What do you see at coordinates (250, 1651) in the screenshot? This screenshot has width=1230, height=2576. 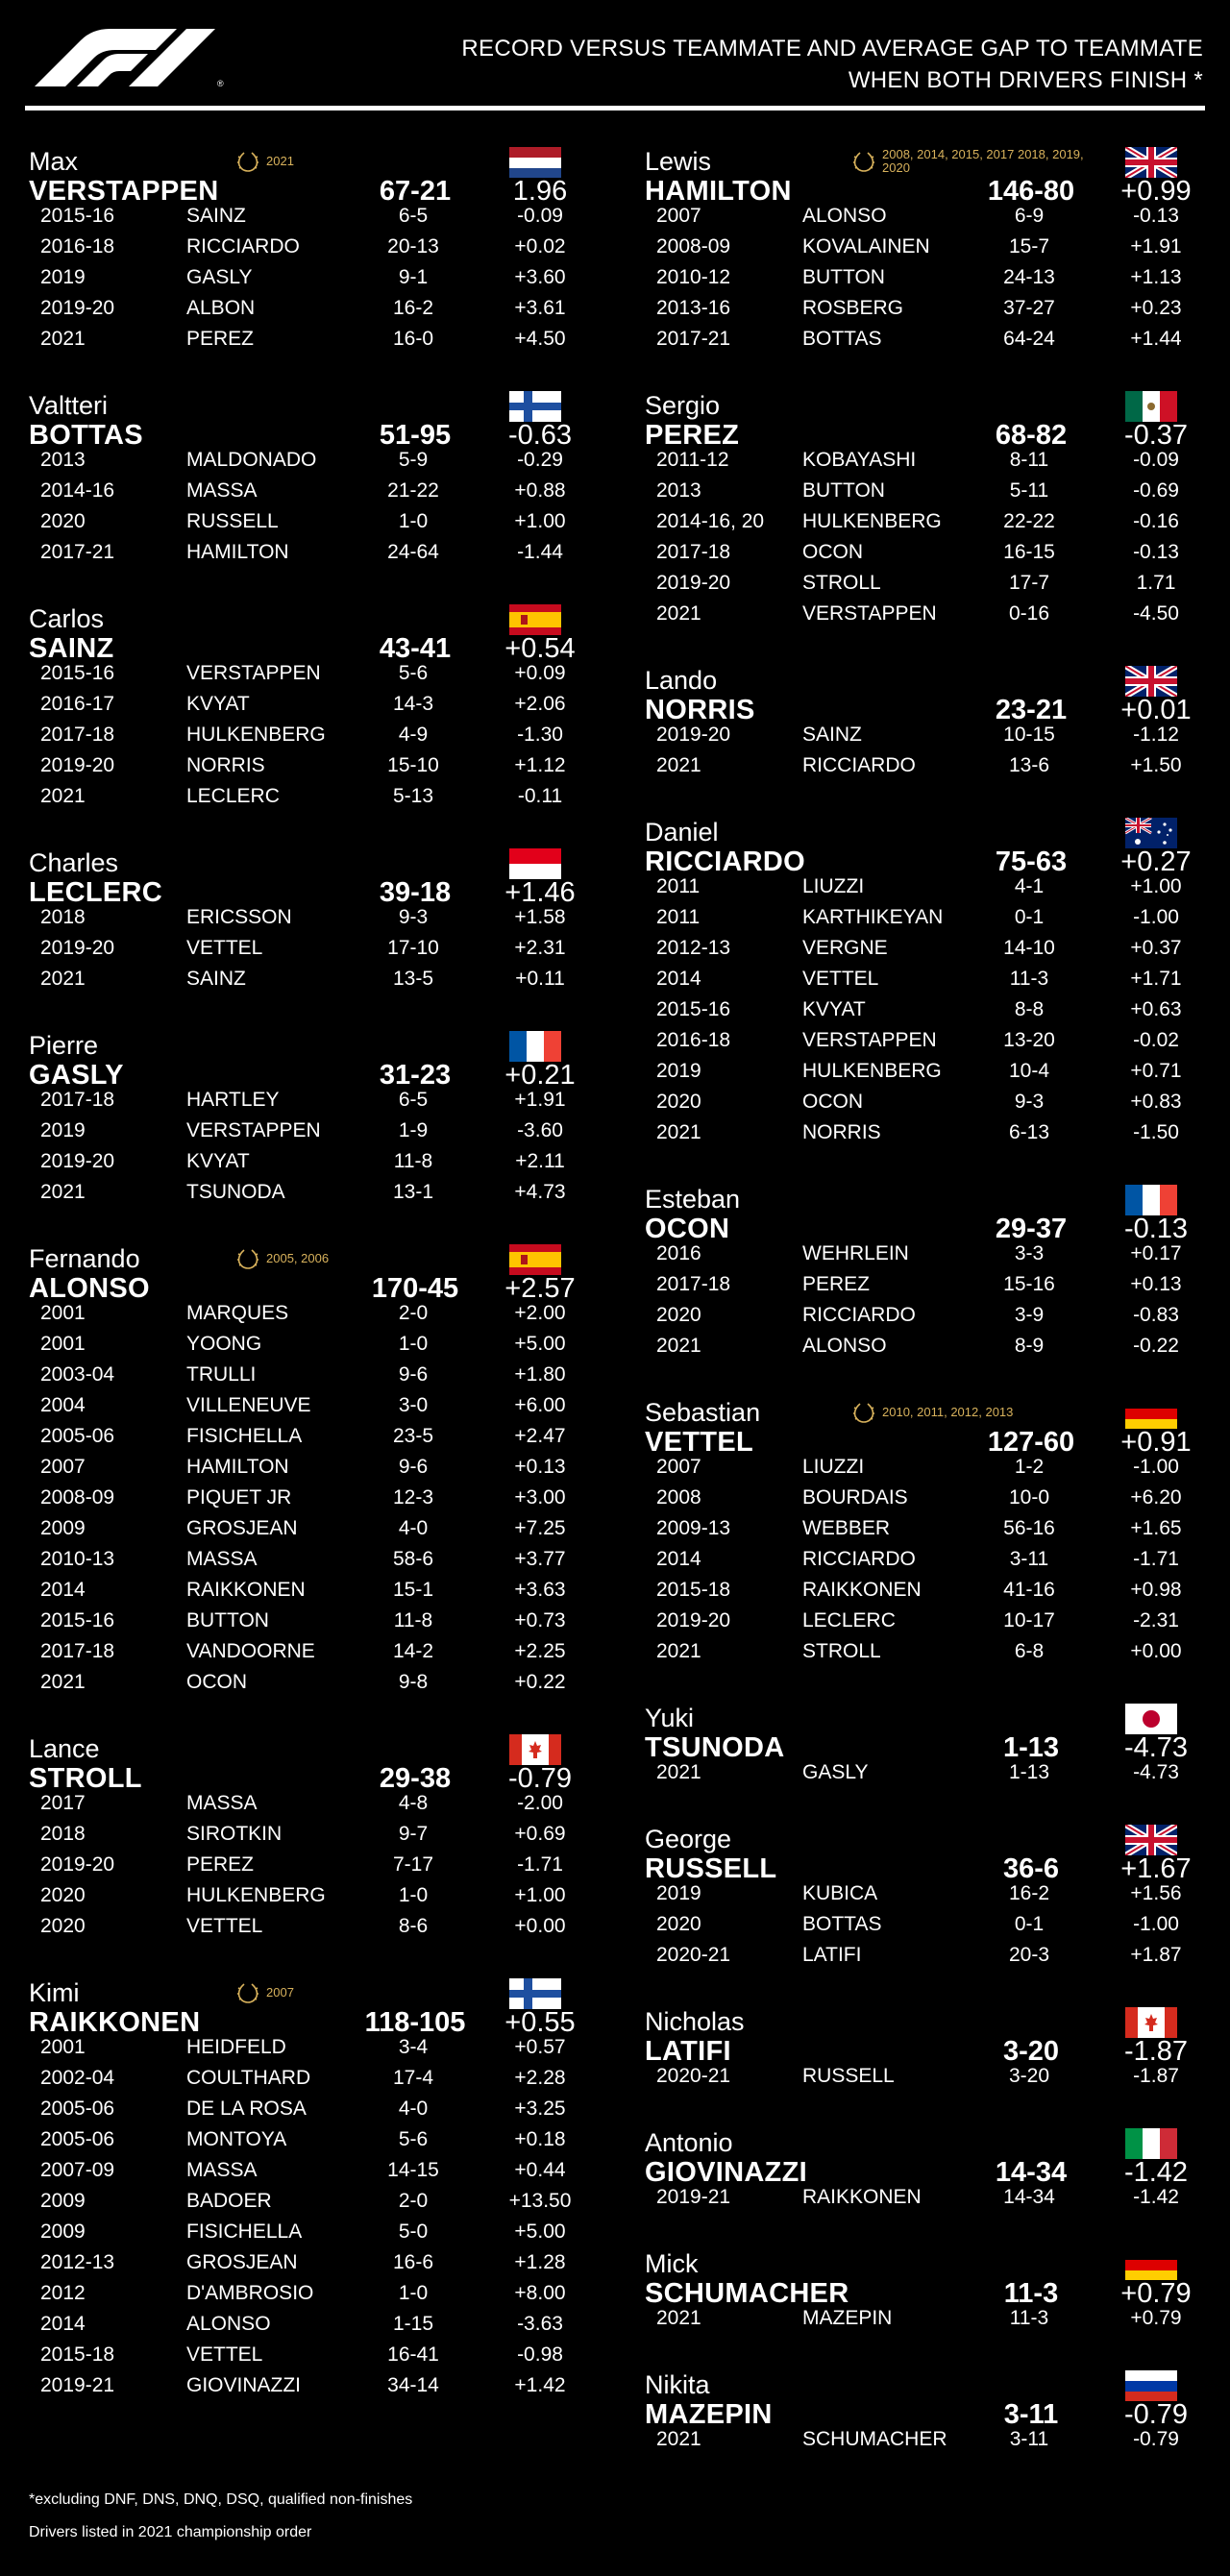 I see `teammate-name: VANDOORNE` at bounding box center [250, 1651].